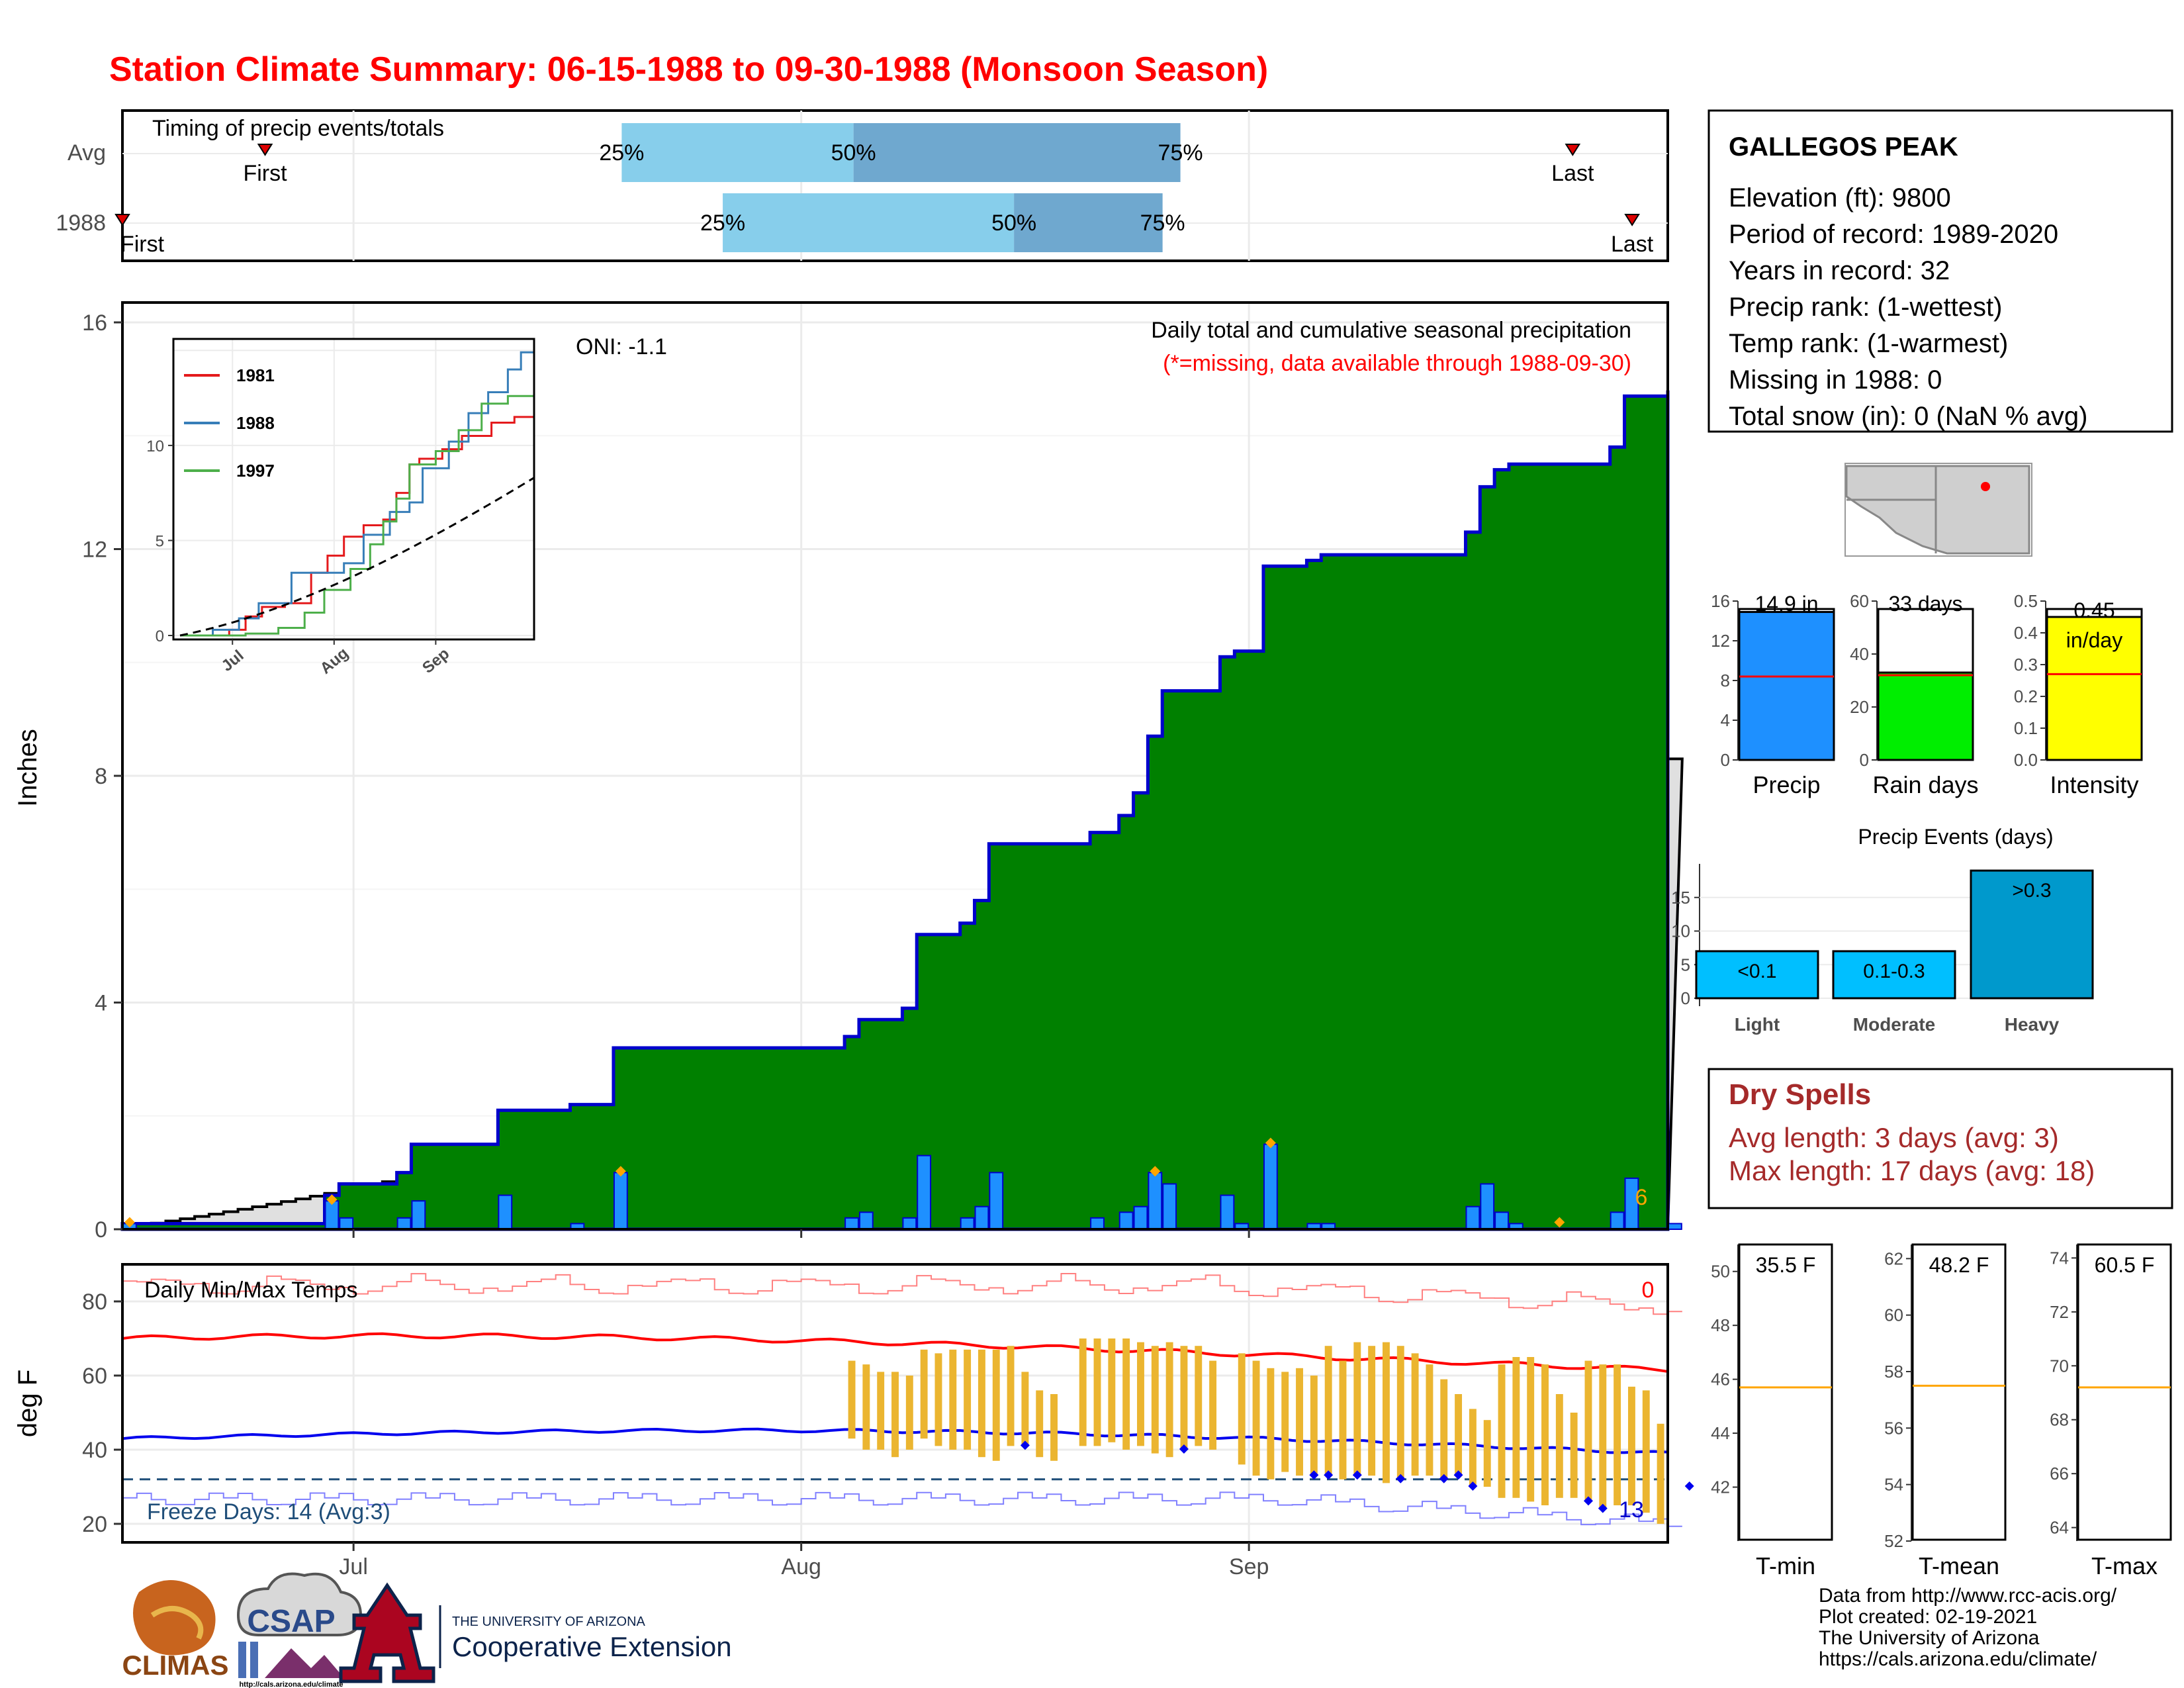 This screenshot has height=1688, width=2184. What do you see at coordinates (95, 1524) in the screenshot?
I see `temp-ytick: 20` at bounding box center [95, 1524].